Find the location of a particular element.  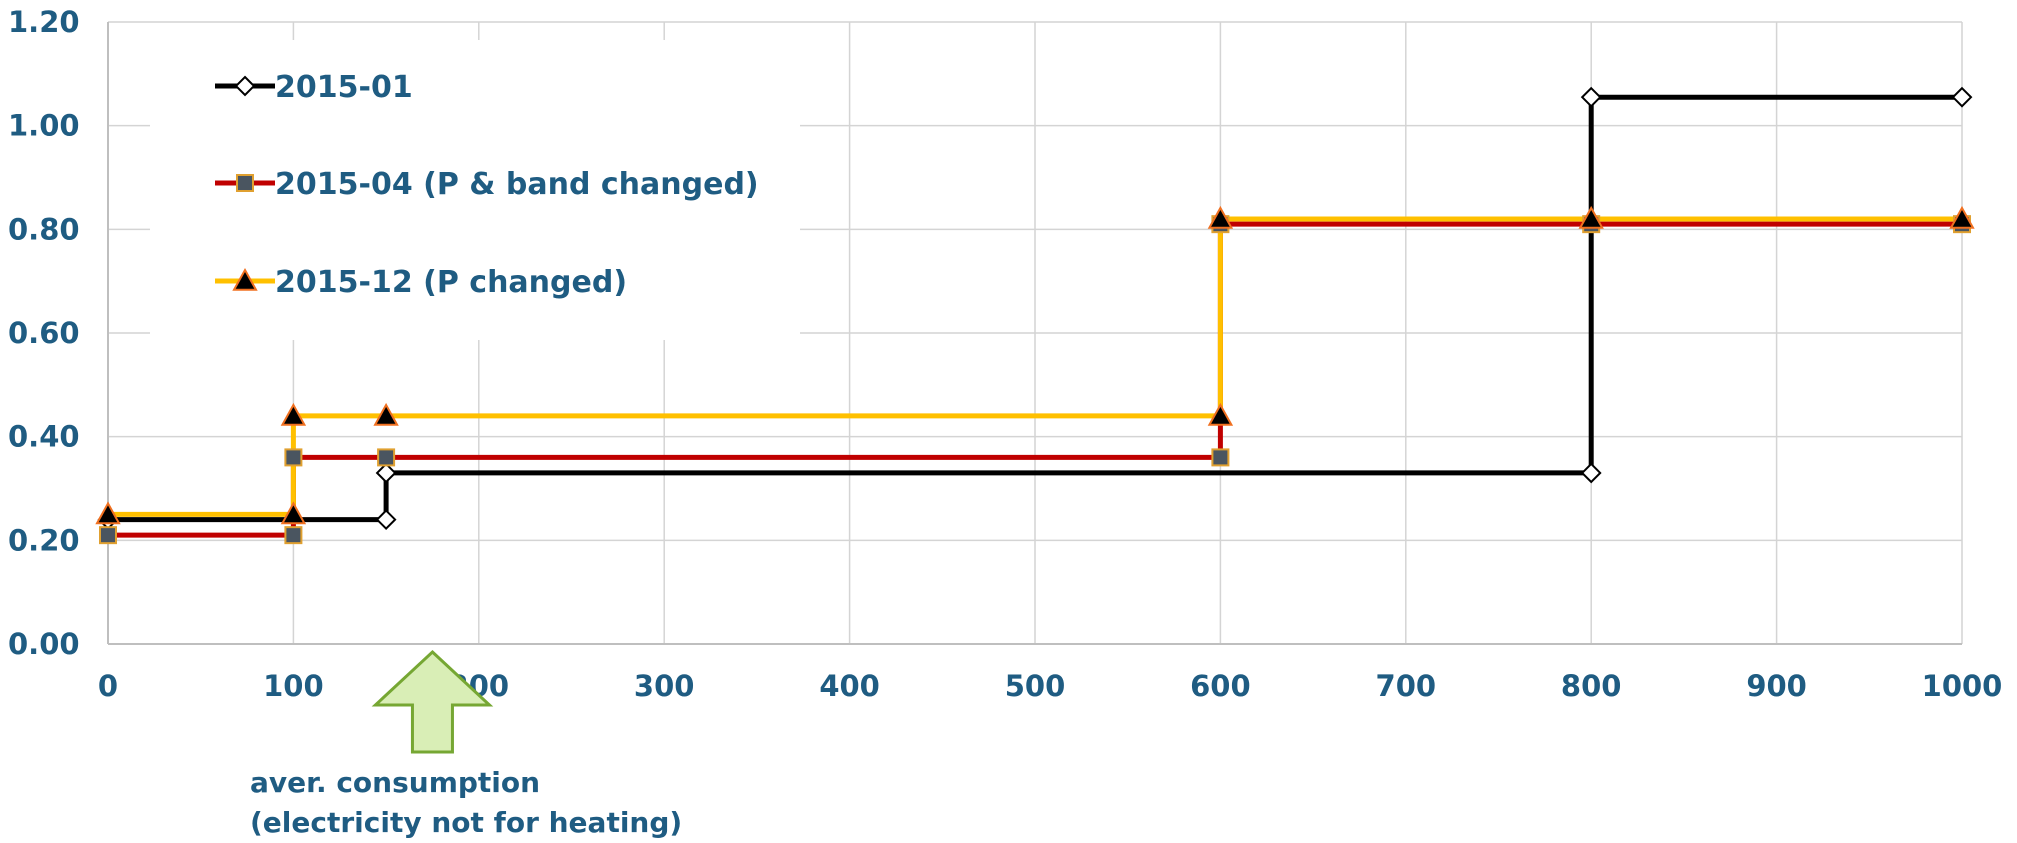

legend-label: 2015-12 (P changed) is located at coordinates (451, 282).